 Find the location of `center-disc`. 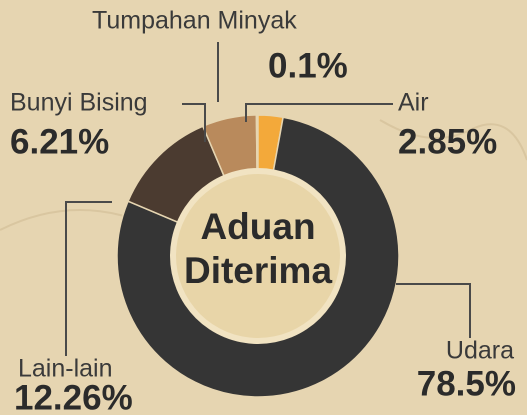

center-disc is located at coordinates (258, 256).